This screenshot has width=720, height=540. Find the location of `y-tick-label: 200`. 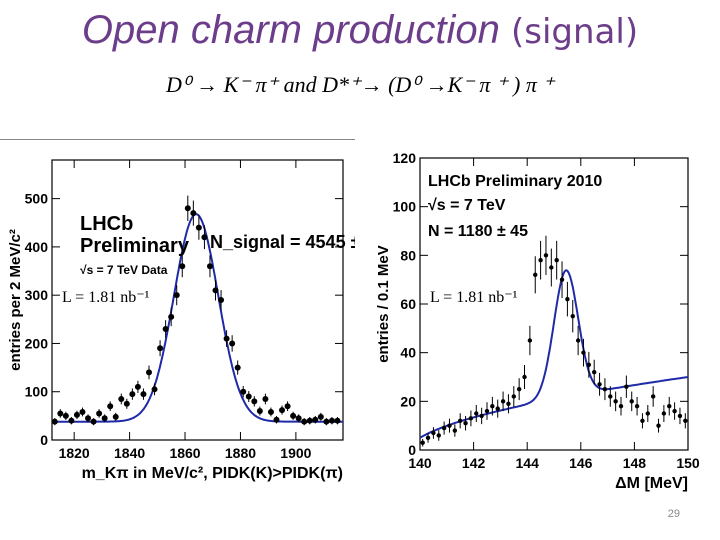

y-tick-label: 200 is located at coordinates (37, 343).